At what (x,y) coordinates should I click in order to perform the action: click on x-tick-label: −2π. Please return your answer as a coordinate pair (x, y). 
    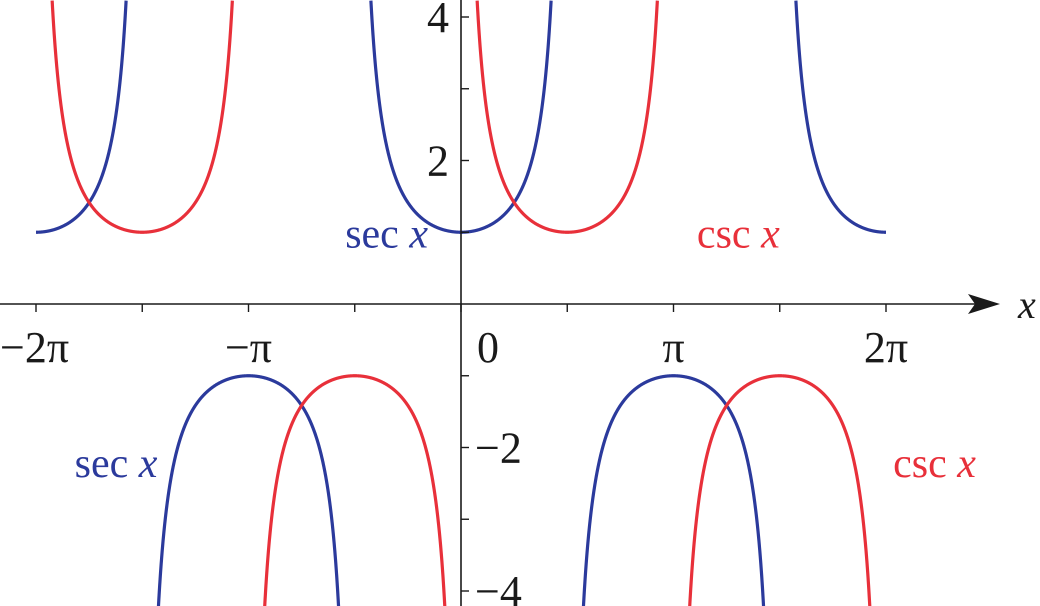
    Looking at the image, I should click on (34, 347).